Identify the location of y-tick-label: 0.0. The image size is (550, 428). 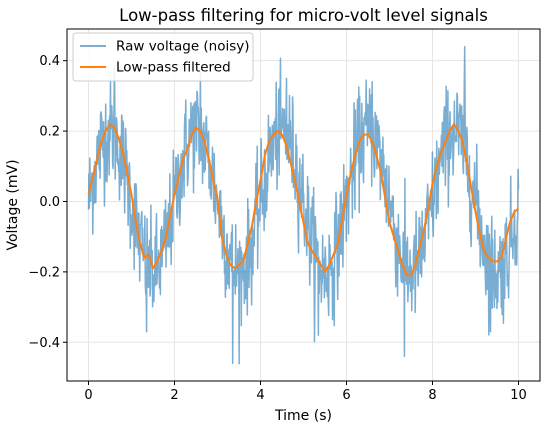
(49, 202).